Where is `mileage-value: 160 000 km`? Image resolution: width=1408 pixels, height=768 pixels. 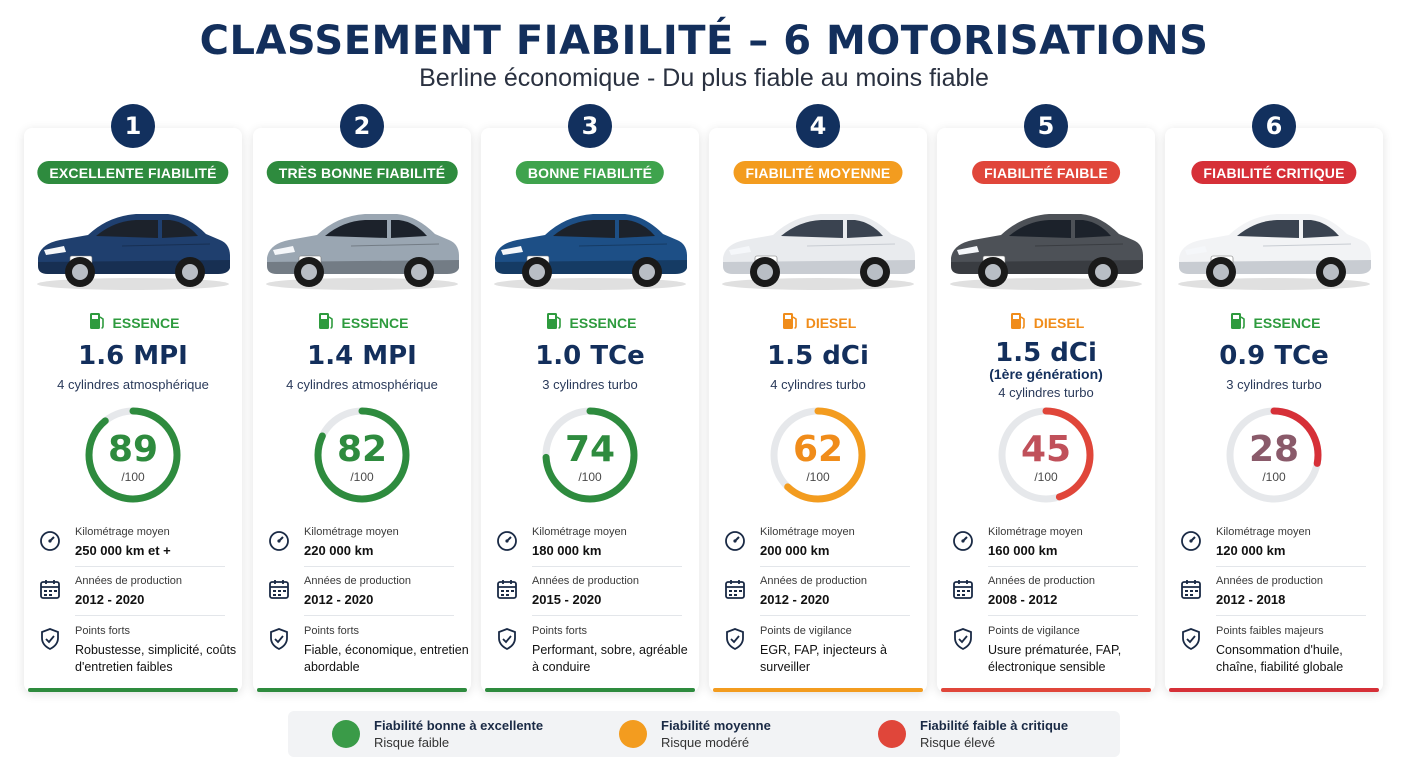
mileage-value: 160 000 km is located at coordinates (1023, 550).